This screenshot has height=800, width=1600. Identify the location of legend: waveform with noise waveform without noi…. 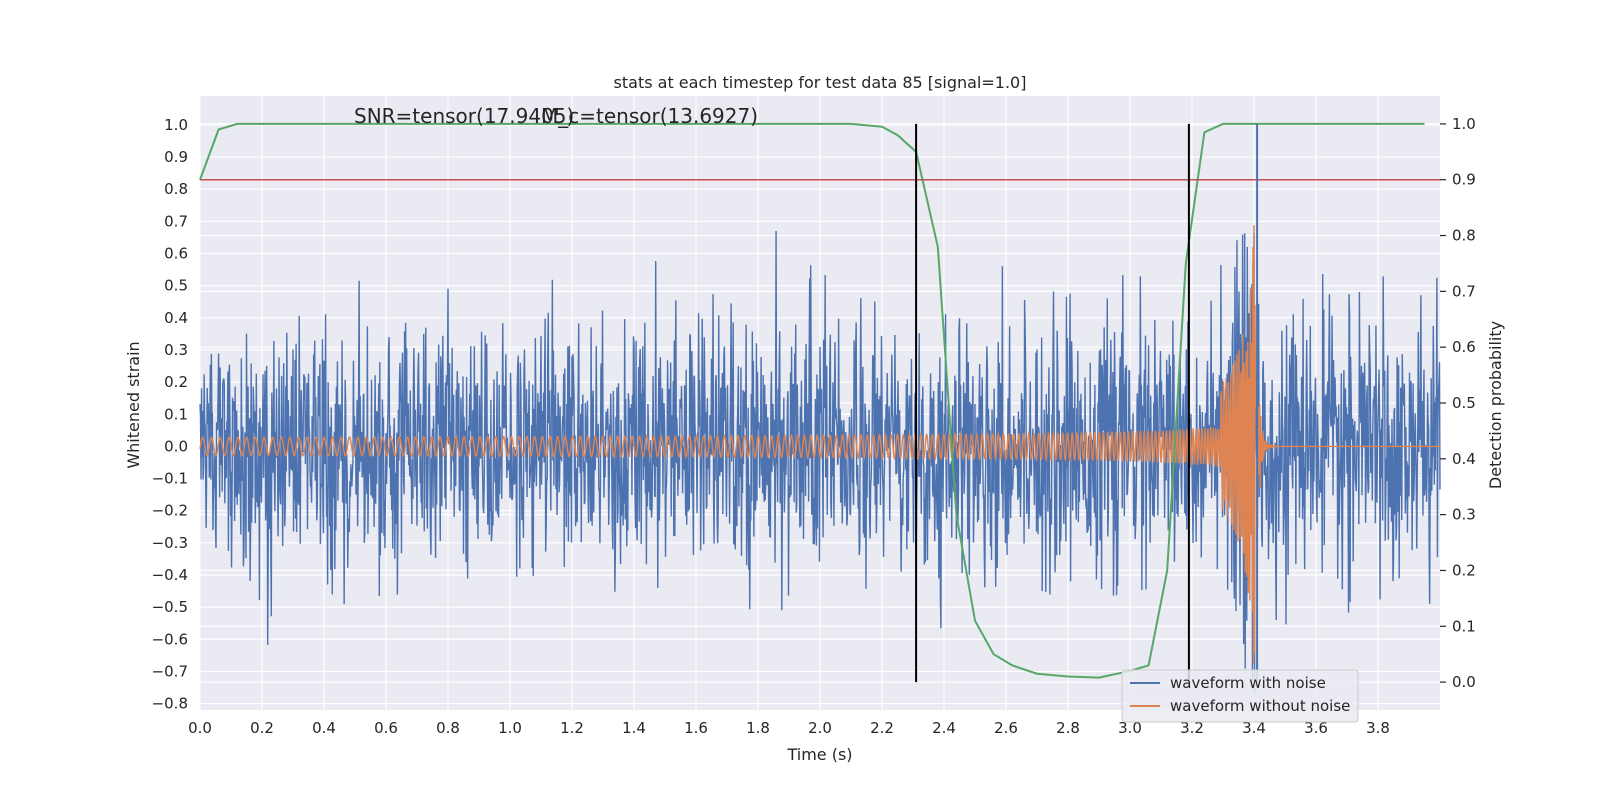
(1240, 696).